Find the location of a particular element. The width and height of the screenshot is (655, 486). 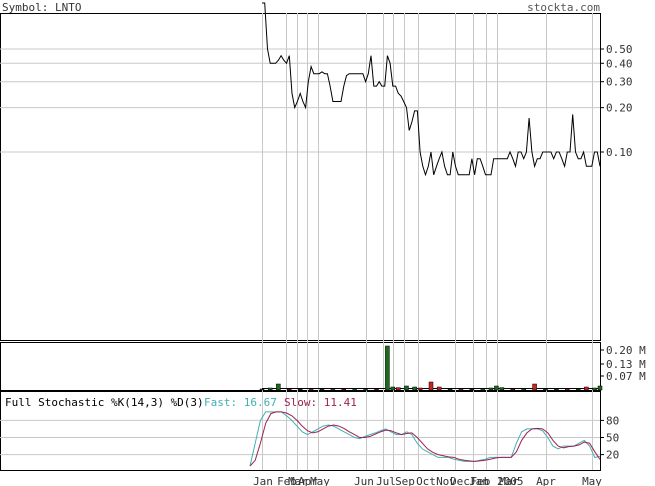

volume-tick-label: 0.13 M is located at coordinates (626, 364).